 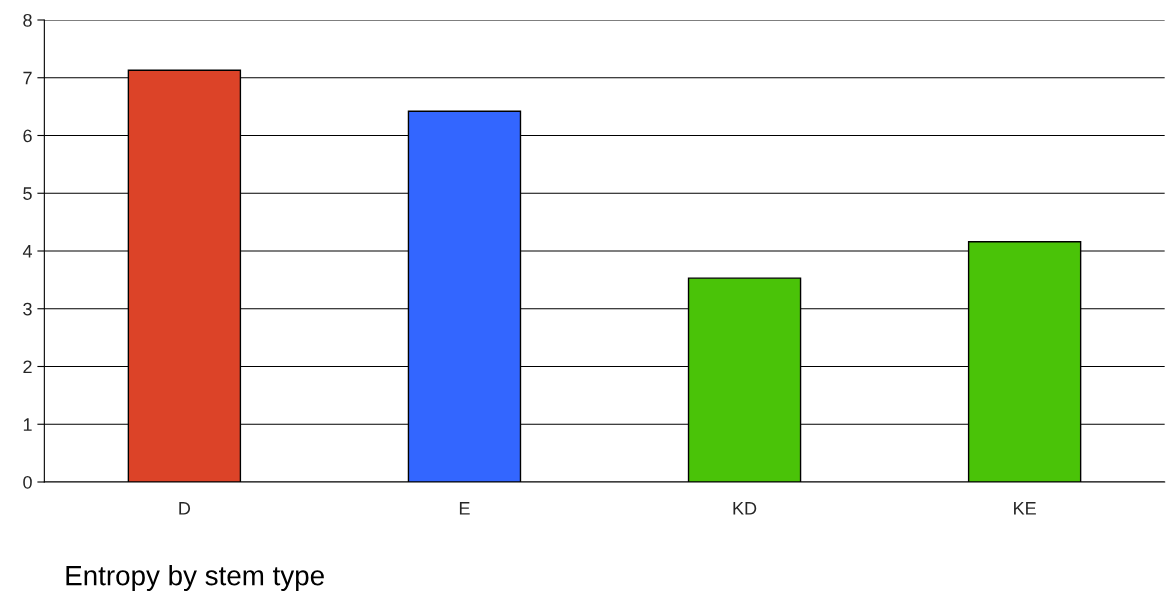 What do you see at coordinates (27, 136) in the screenshot?
I see `y-tick-label: 6` at bounding box center [27, 136].